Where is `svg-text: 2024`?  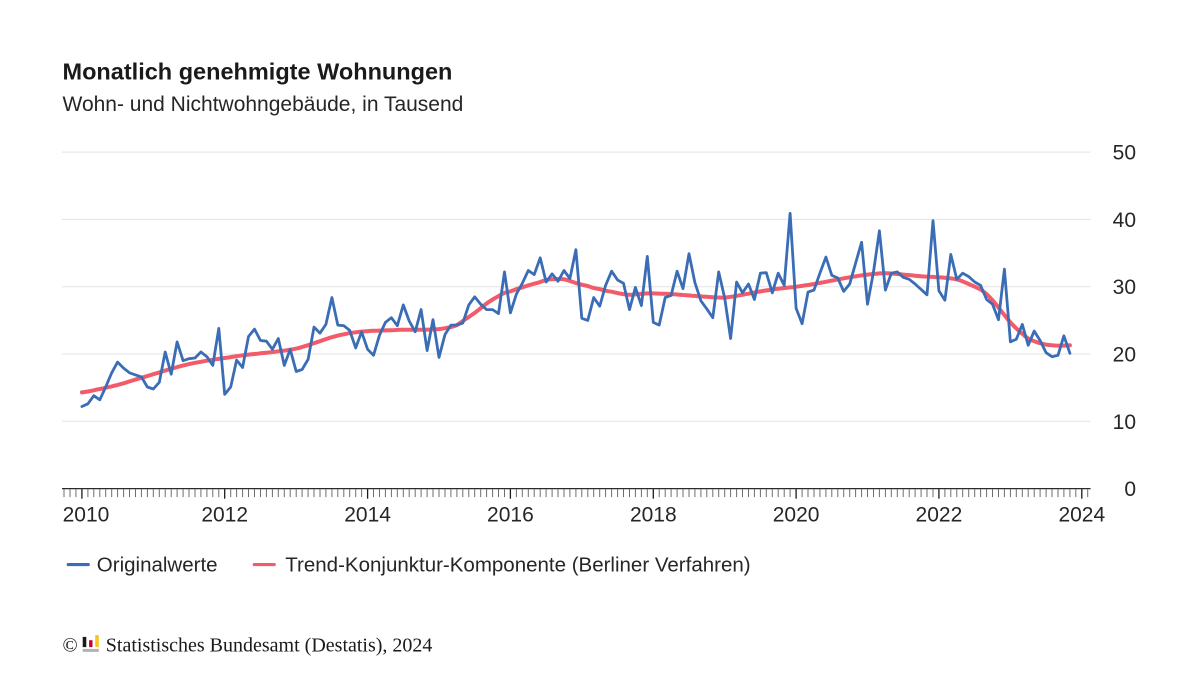 svg-text: 2024 is located at coordinates (1081, 515).